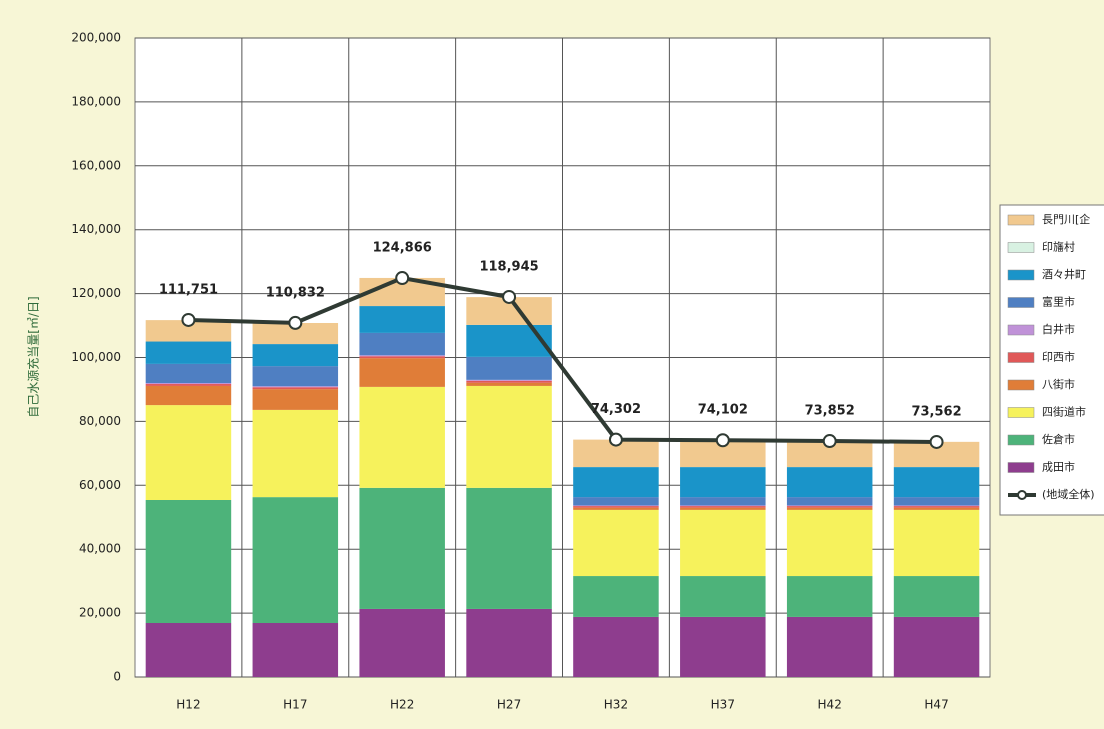 The width and height of the screenshot is (1104, 729). What do you see at coordinates (1064, 274) in the screenshot?
I see `legend-label: 酒々井町` at bounding box center [1064, 274].